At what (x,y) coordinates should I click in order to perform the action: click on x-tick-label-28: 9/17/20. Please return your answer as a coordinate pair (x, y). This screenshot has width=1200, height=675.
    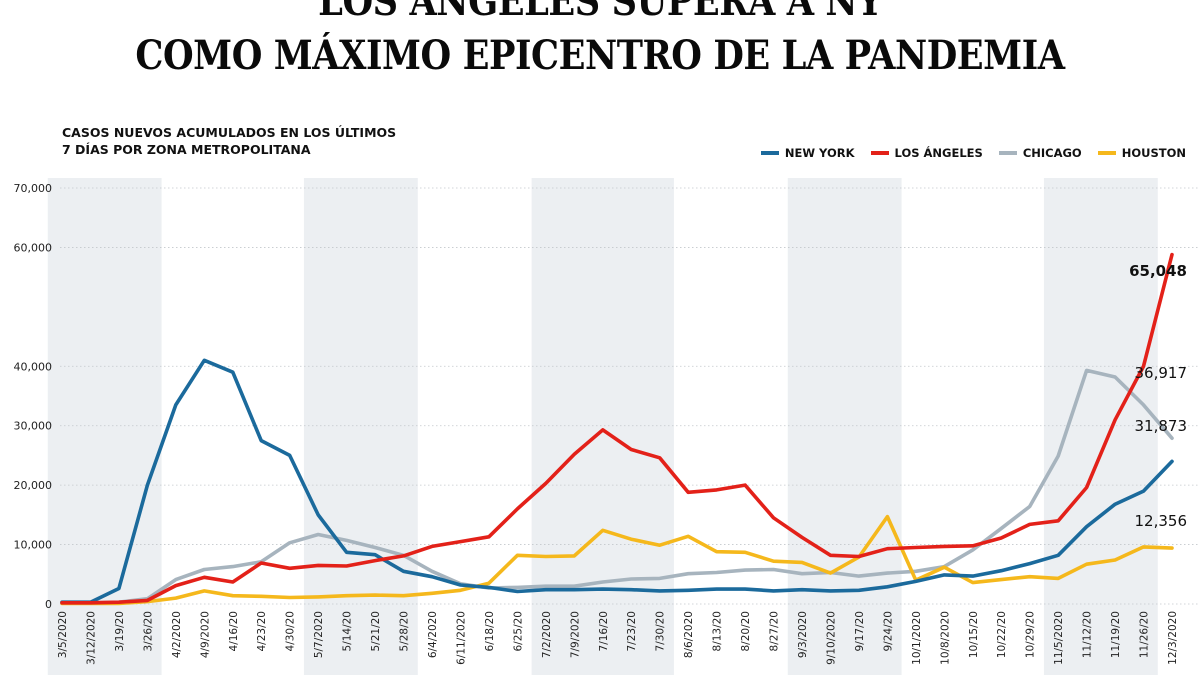
    Looking at the image, I should click on (860, 631).